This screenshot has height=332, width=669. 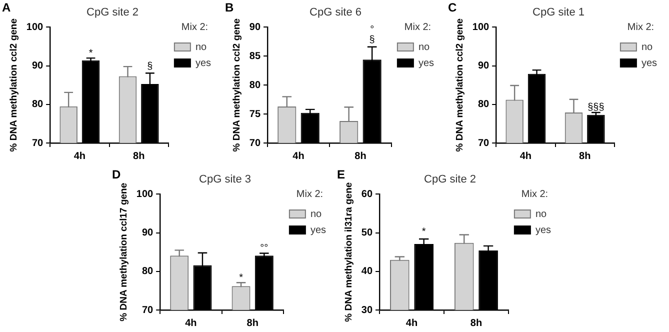 What do you see at coordinates (336, 12) in the screenshot?
I see `chart-title: CpG site 6` at bounding box center [336, 12].